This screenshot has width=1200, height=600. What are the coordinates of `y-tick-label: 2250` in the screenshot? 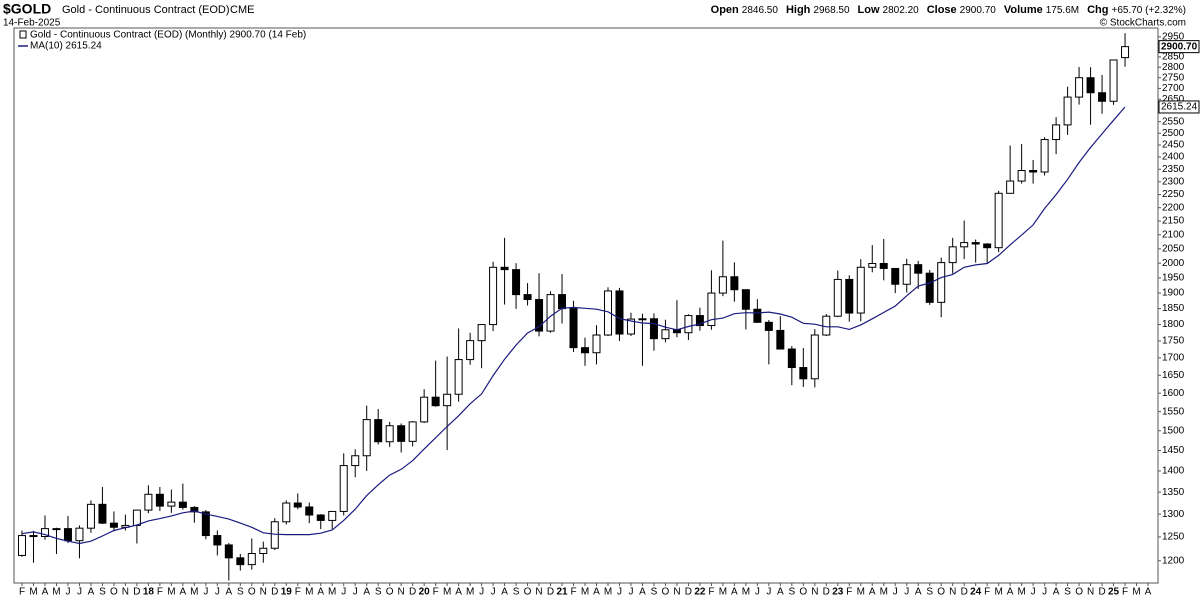 It's located at (1173, 194).